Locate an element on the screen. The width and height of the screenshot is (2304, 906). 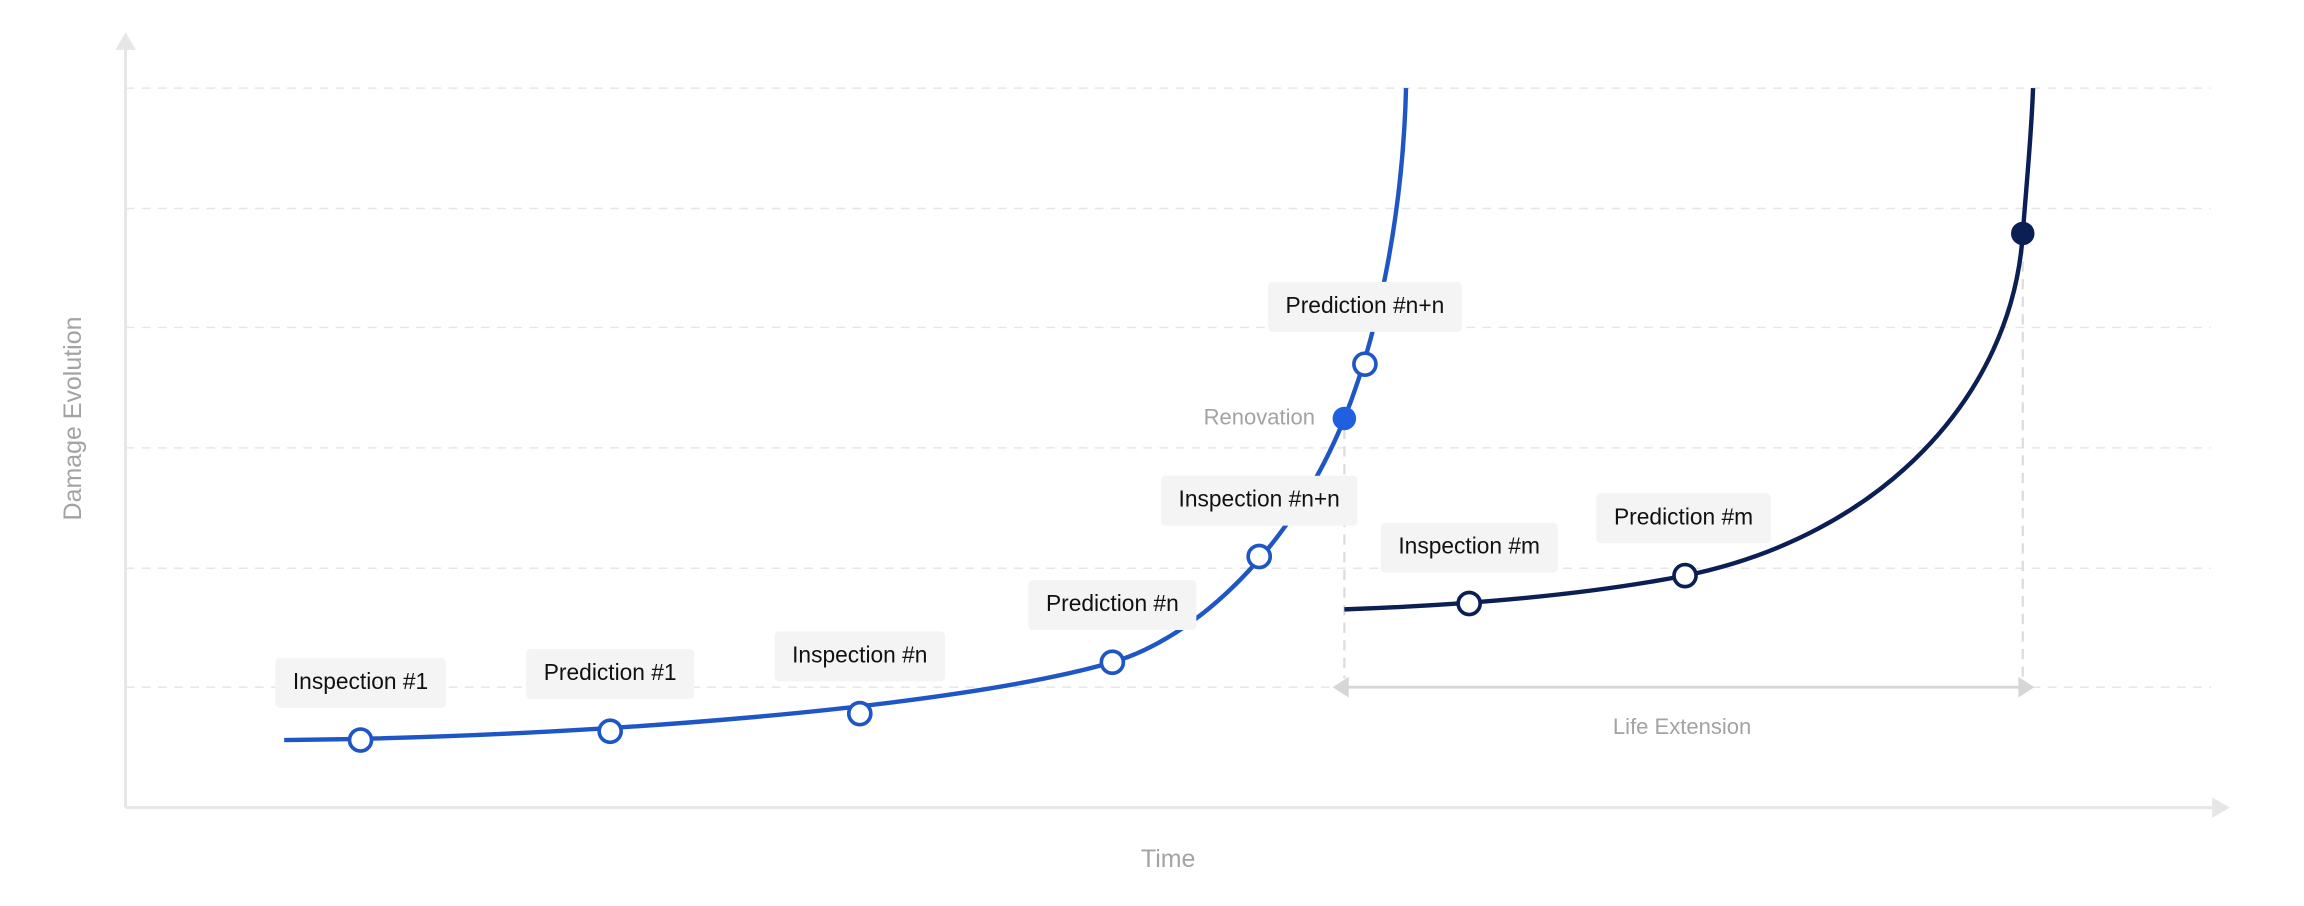
y-axis-label: Damage Evolution is located at coordinates (73, 419).